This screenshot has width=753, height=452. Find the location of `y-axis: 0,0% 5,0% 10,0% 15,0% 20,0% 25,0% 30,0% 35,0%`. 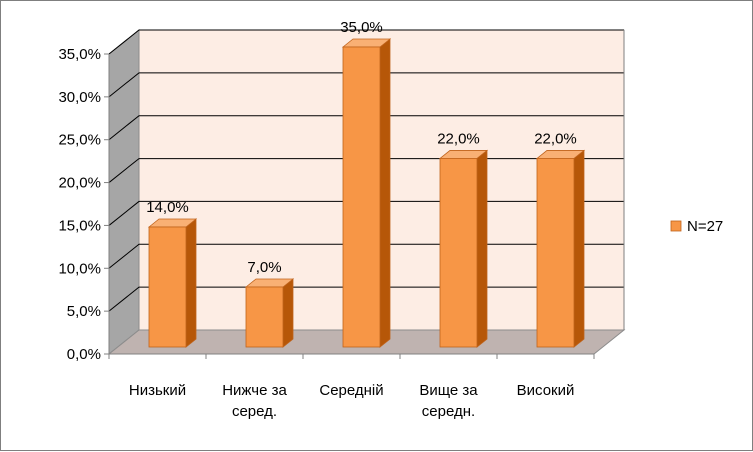

y-axis: 0,0% 5,0% 10,0% 15,0% 20,0% 25,0% 30,0% 35,0% is located at coordinates (84, 204).